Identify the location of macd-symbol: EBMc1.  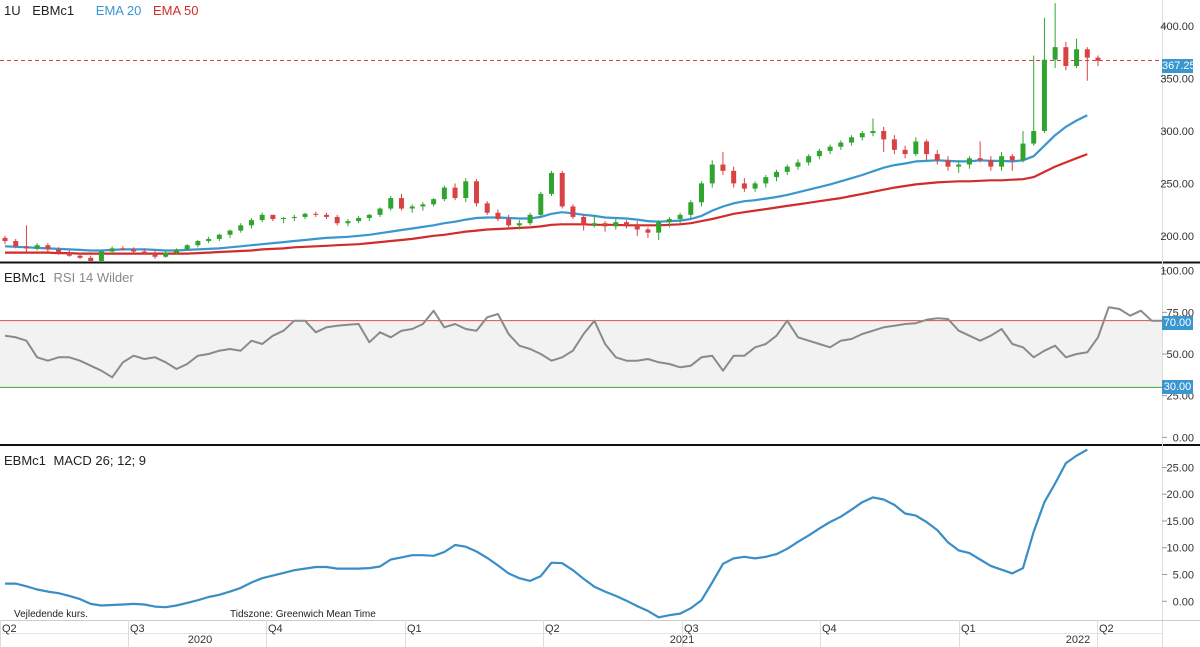
(25, 460).